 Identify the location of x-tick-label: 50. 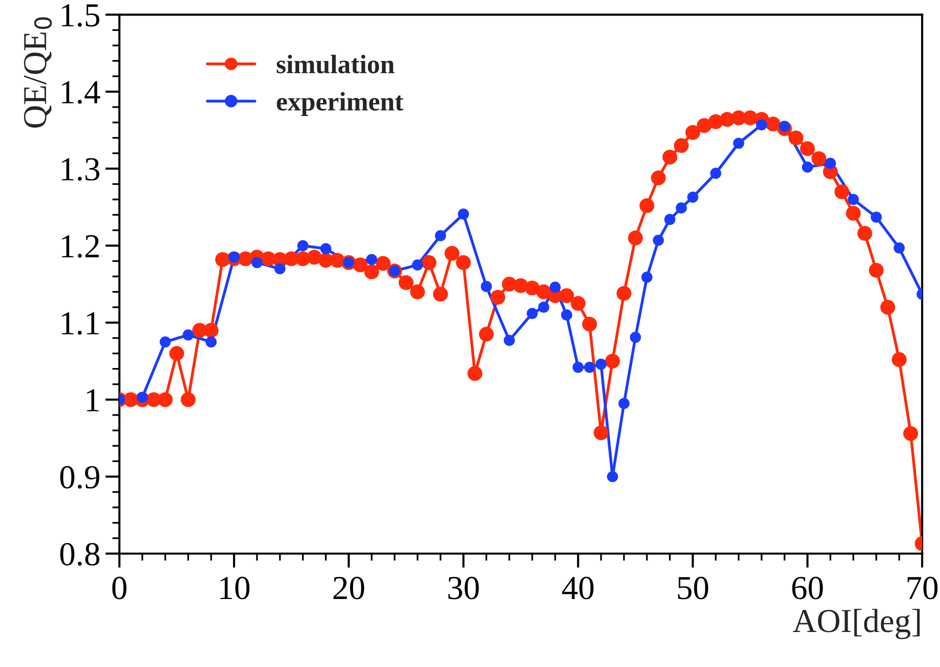
(693, 588).